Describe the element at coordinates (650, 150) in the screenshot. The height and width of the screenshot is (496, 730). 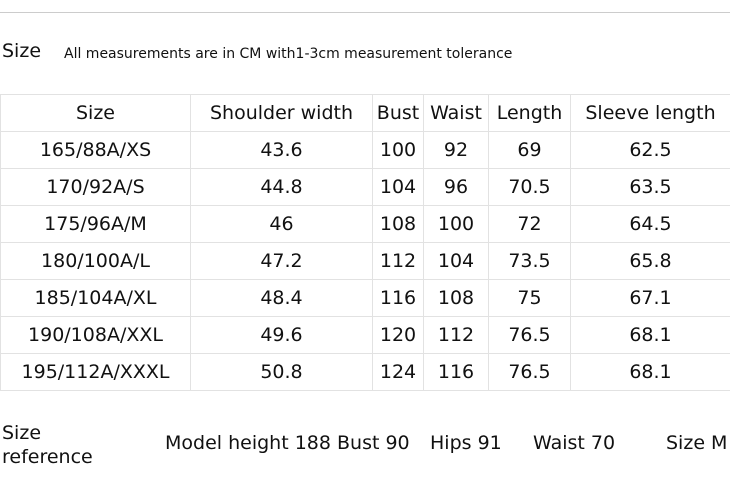
I see `cell: 62.5` at that location.